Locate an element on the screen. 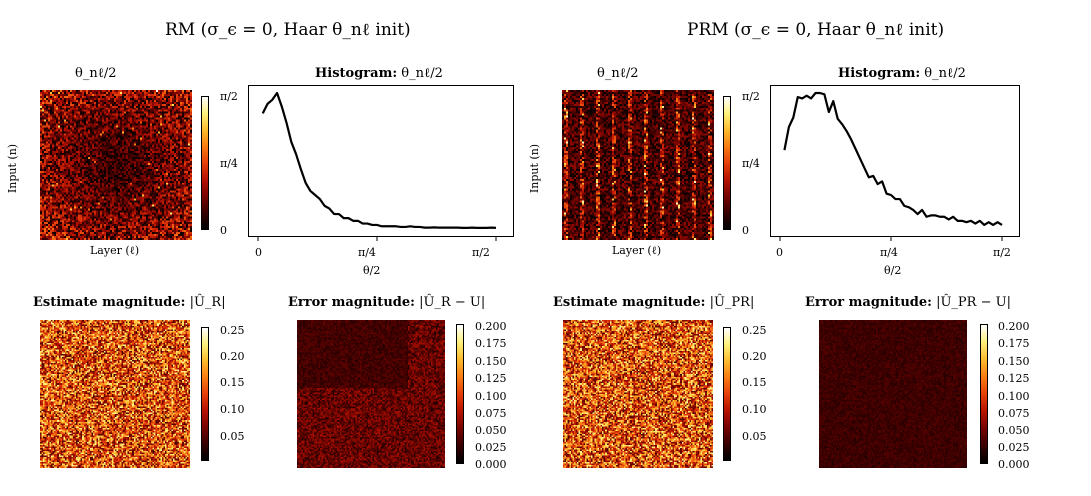  right-histogram-series-line is located at coordinates (893, 159).